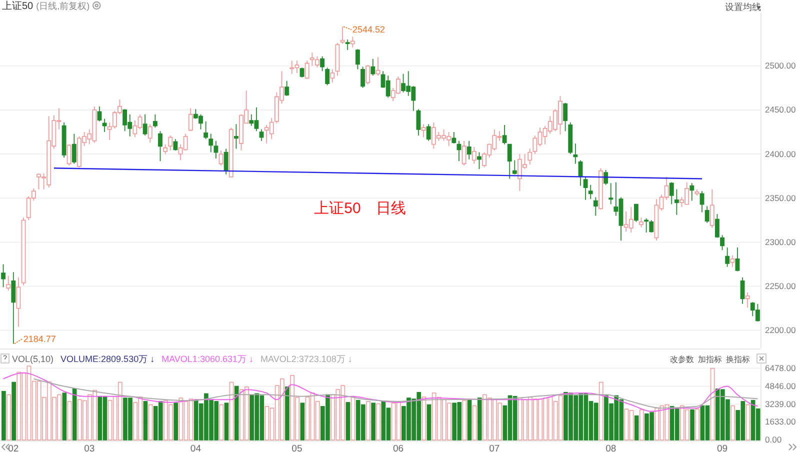 The image size is (800, 454). I want to click on y-tick-label: 2350.00, so click(780, 197).